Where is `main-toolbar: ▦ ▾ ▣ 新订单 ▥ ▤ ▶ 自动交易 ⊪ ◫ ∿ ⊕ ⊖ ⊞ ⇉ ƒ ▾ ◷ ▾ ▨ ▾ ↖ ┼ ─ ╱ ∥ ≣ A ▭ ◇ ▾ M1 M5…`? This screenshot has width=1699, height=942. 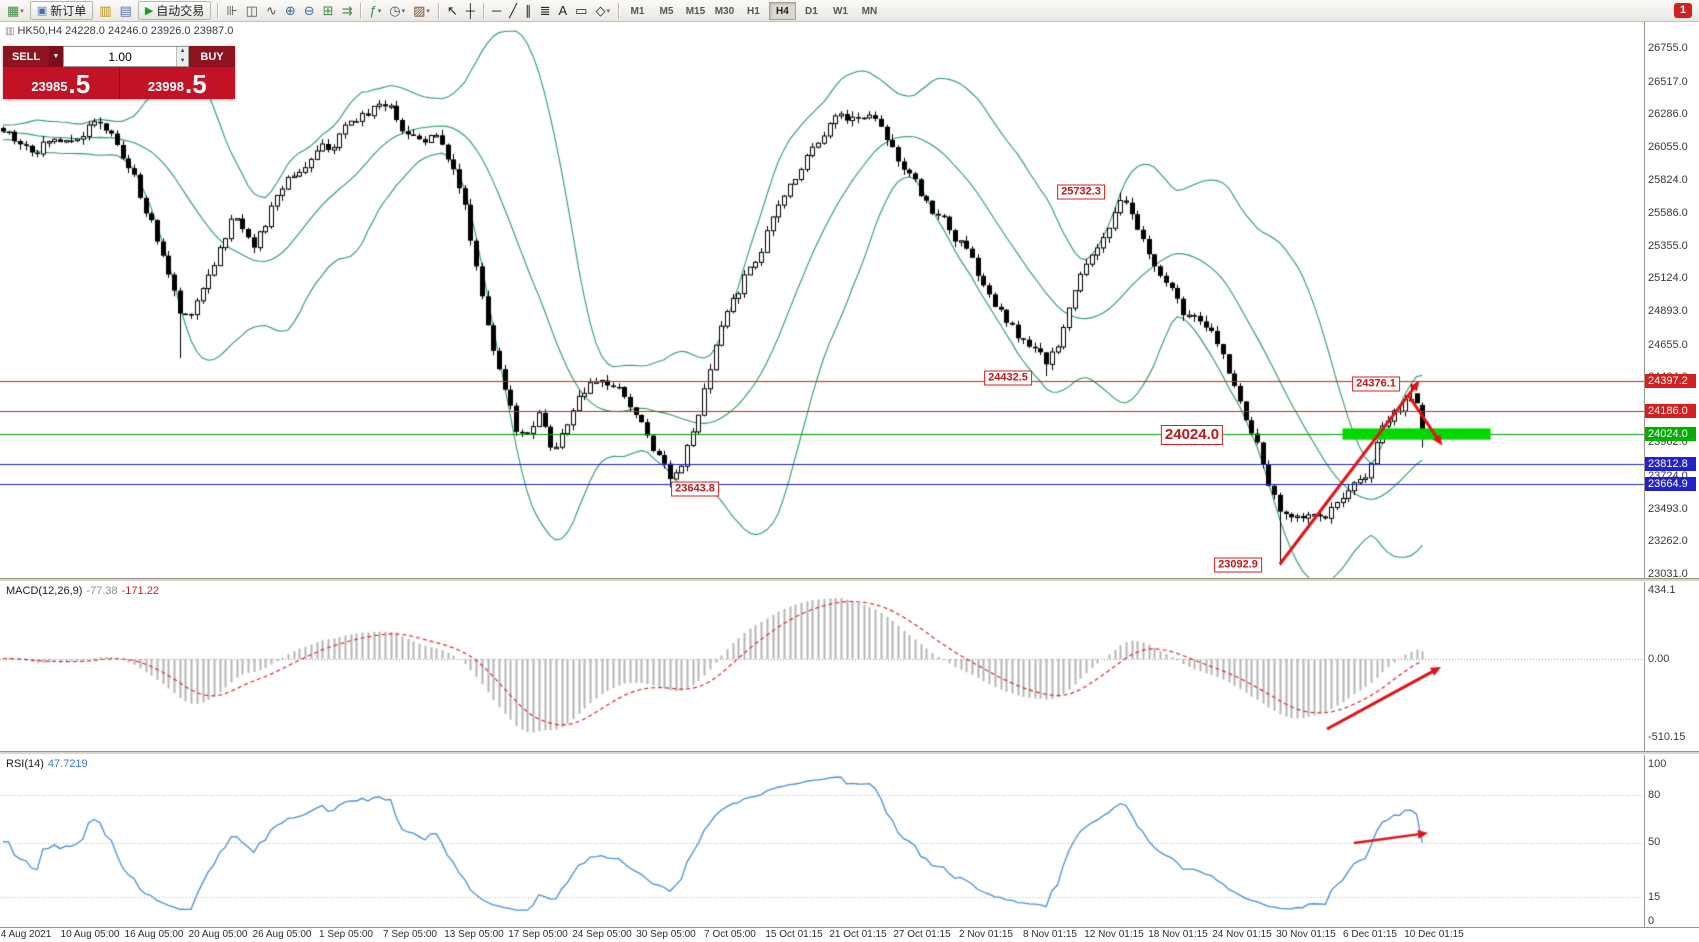
main-toolbar: ▦ ▾ ▣ 新订单 ▥ ▤ ▶ 自动交易 ⊪ ◫ ∿ ⊕ ⊖ ⊞ ⇉ ƒ ▾ ◷ ▾ ▨ ▾ ↖ ┼ ─ ╱ ∥ ≣ A ▭ ◇ ▾ M1 M5… is located at coordinates (849, 11).